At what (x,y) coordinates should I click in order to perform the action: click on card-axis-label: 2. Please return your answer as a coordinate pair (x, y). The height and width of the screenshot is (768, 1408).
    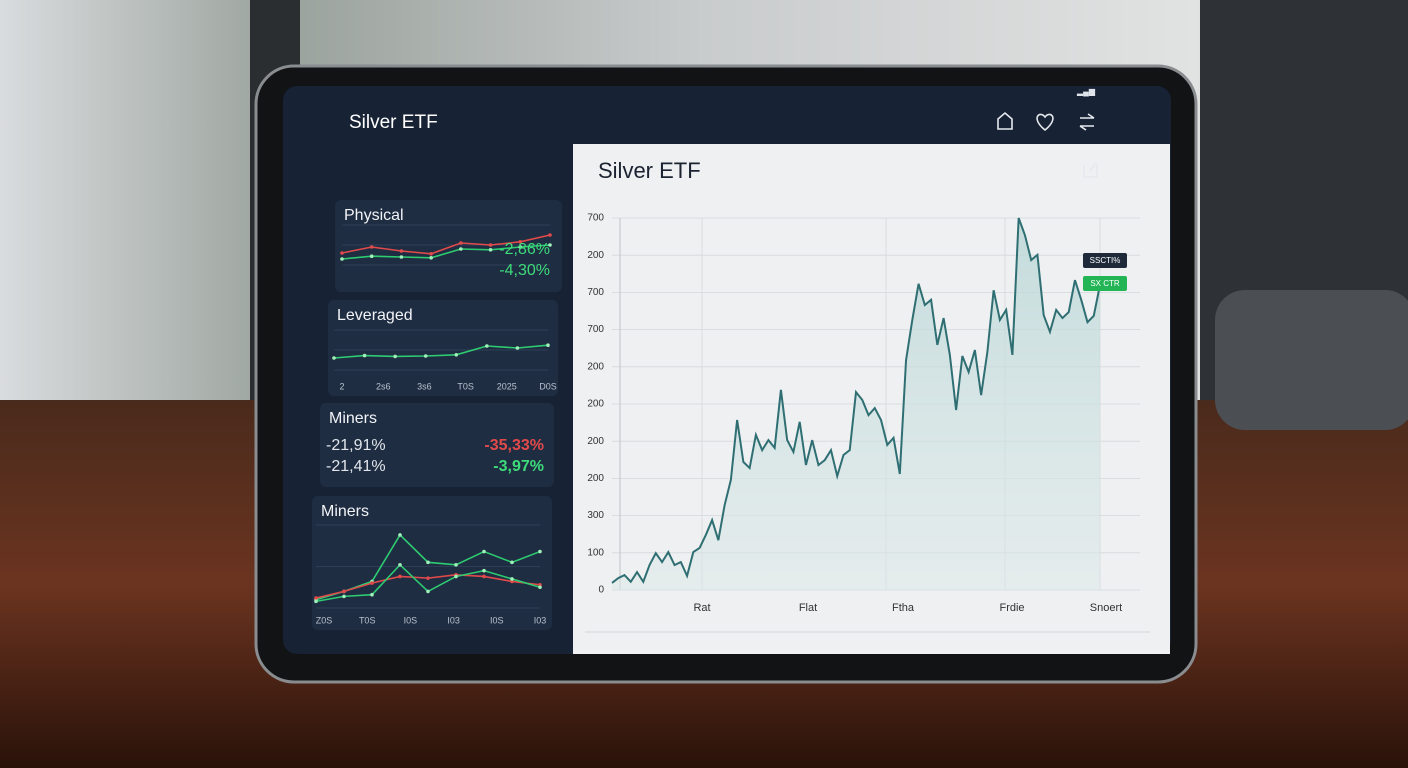
    Looking at the image, I should click on (341, 386).